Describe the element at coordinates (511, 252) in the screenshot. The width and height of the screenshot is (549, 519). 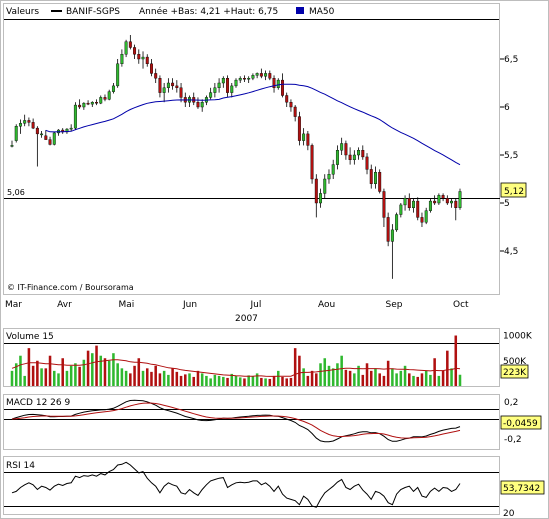
I see `price-tick-label: 4,5` at that location.